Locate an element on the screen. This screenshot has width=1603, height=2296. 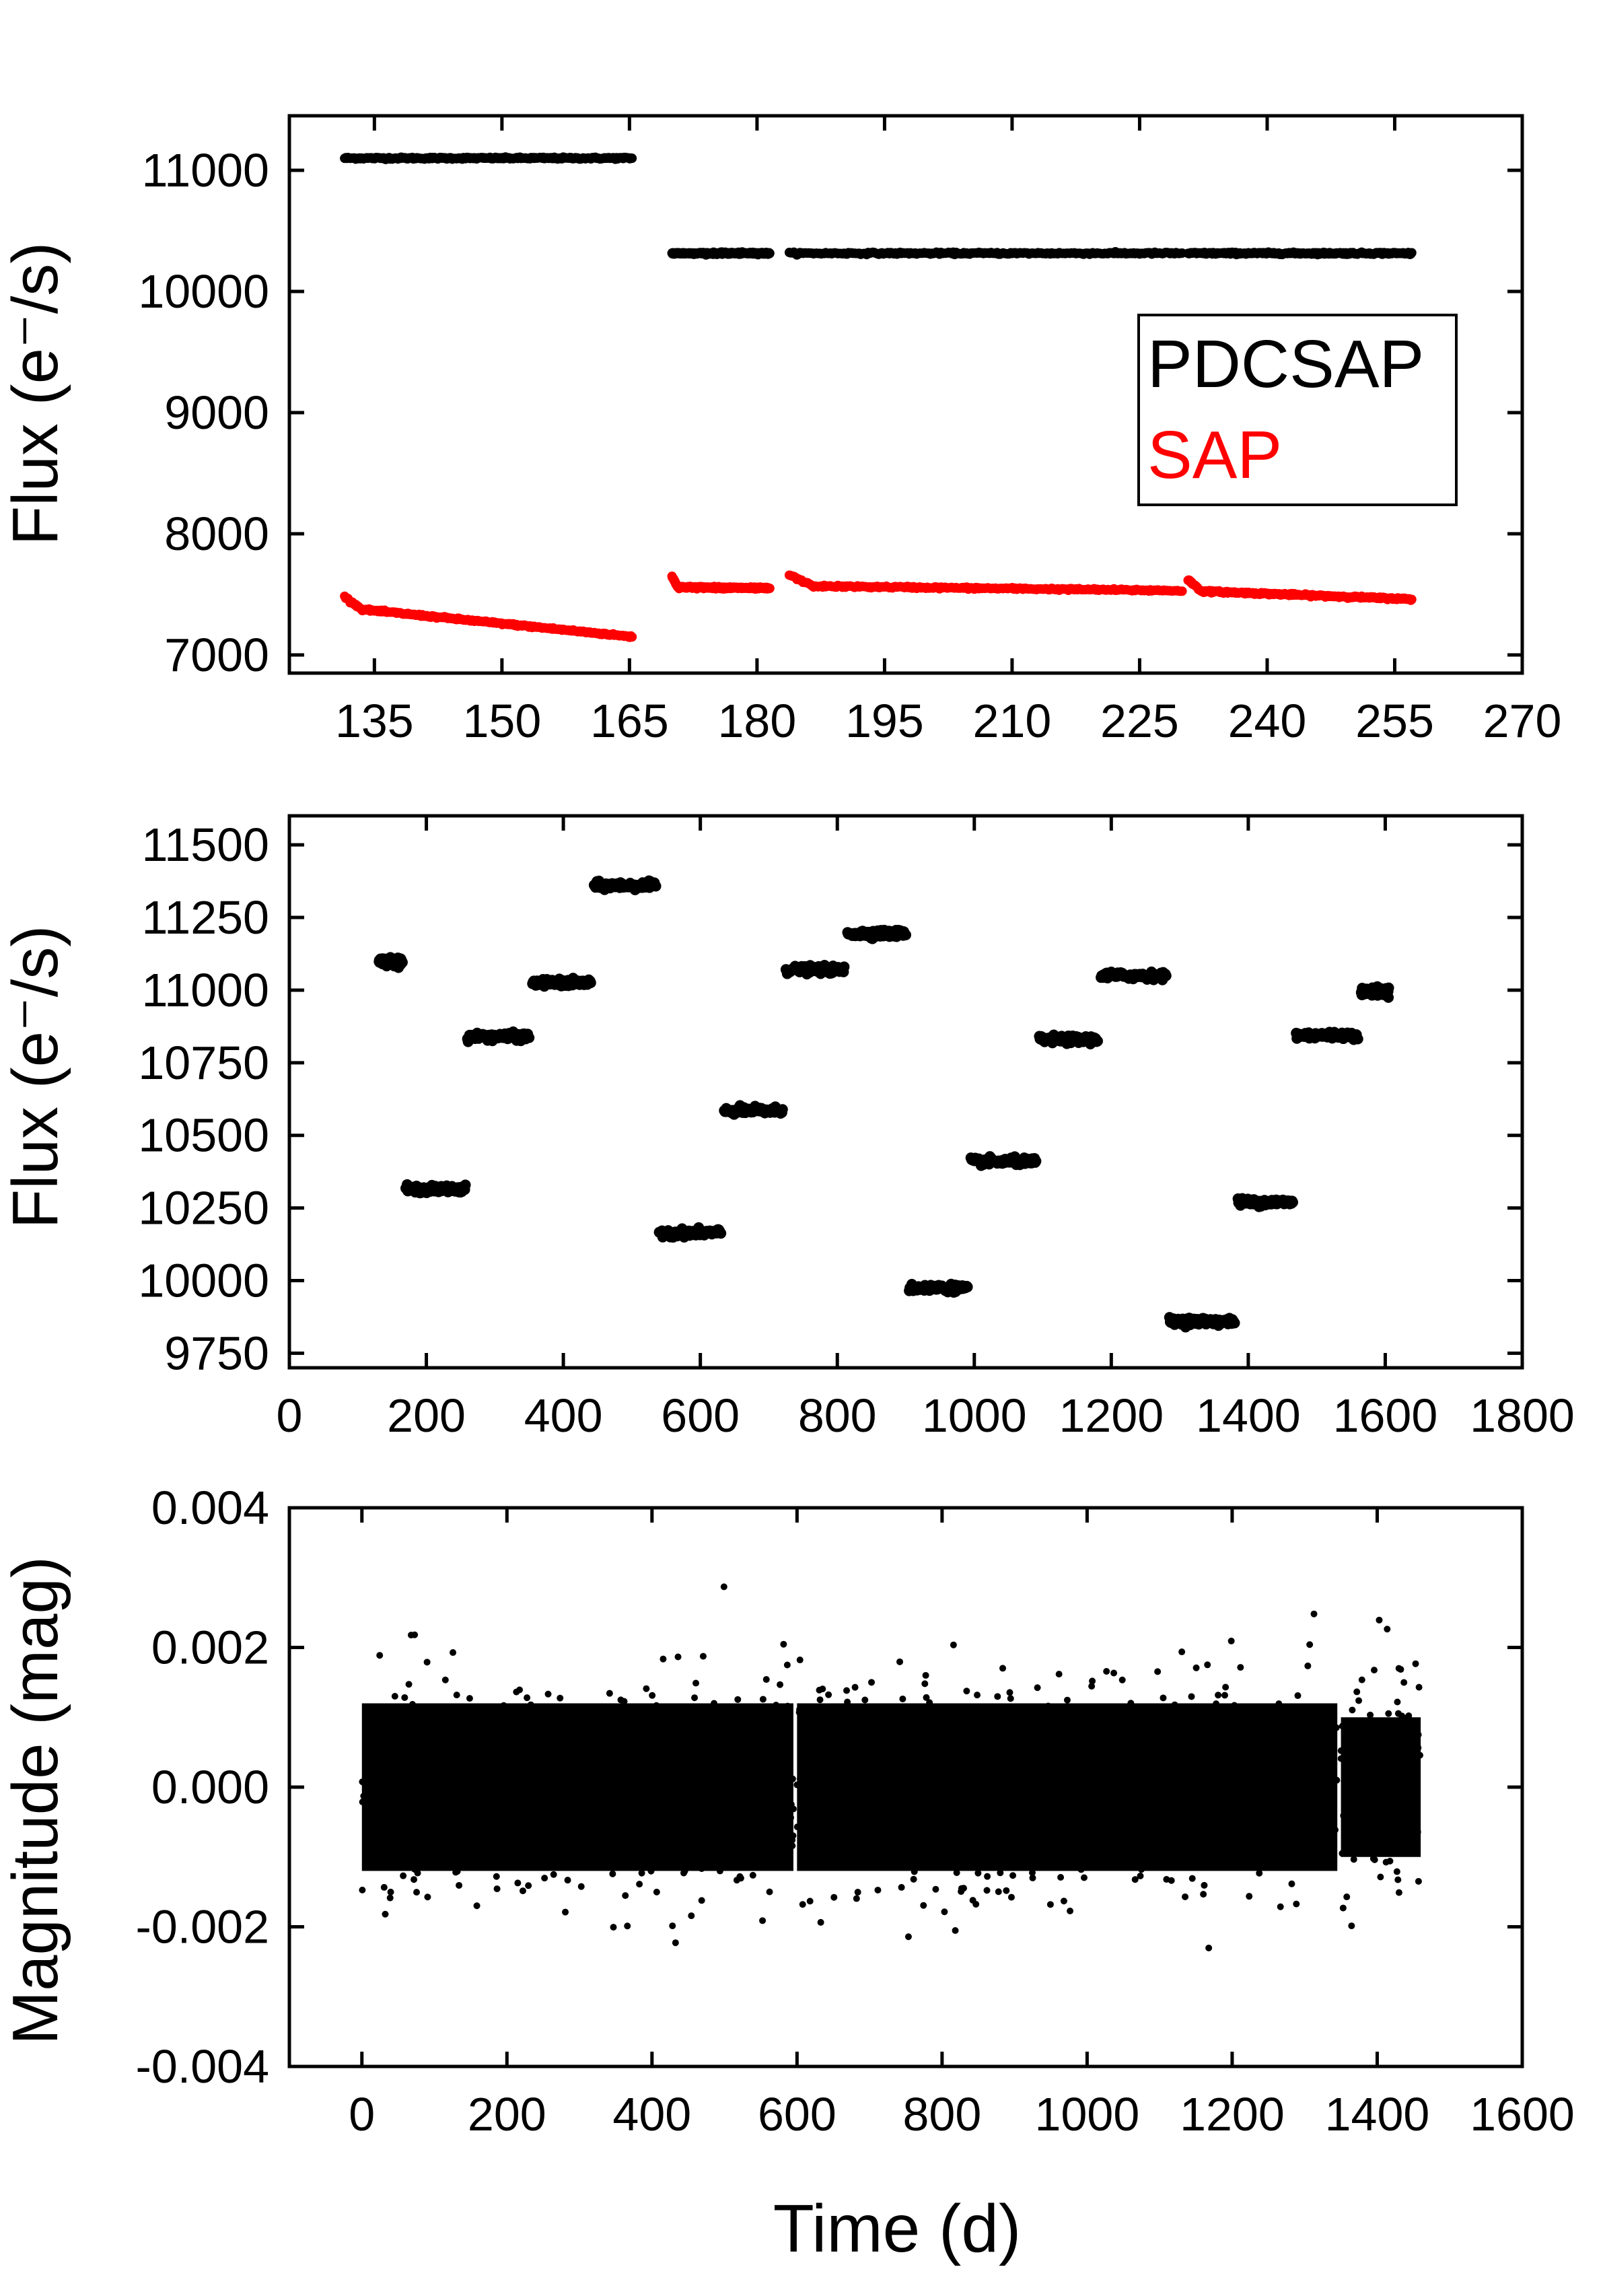
x-tick-label: 200 is located at coordinates (507, 2114).